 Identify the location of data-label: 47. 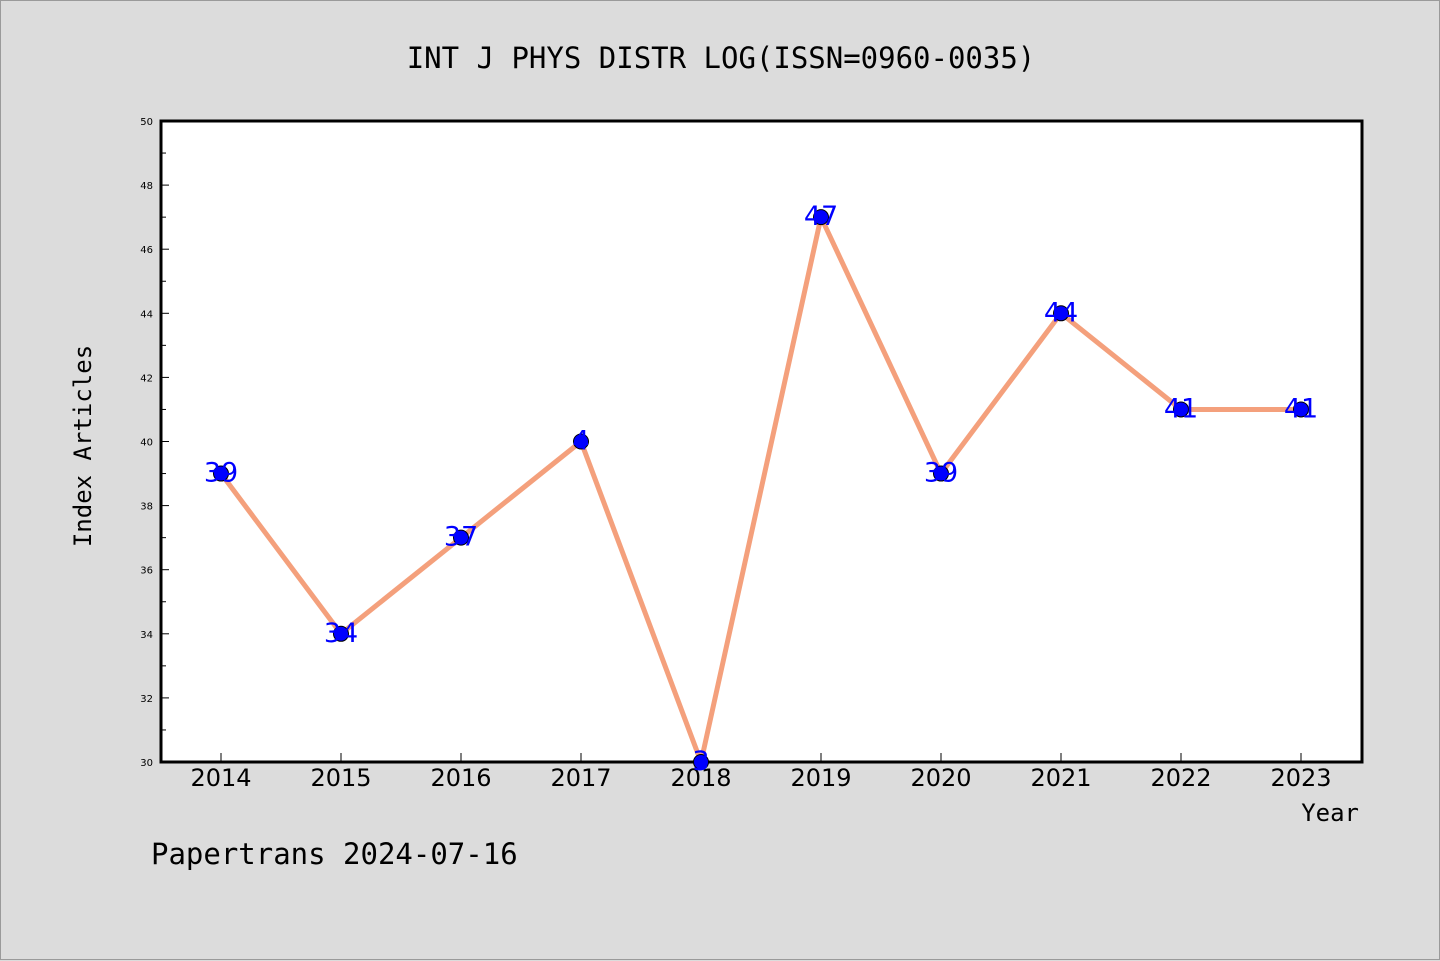
(821, 216).